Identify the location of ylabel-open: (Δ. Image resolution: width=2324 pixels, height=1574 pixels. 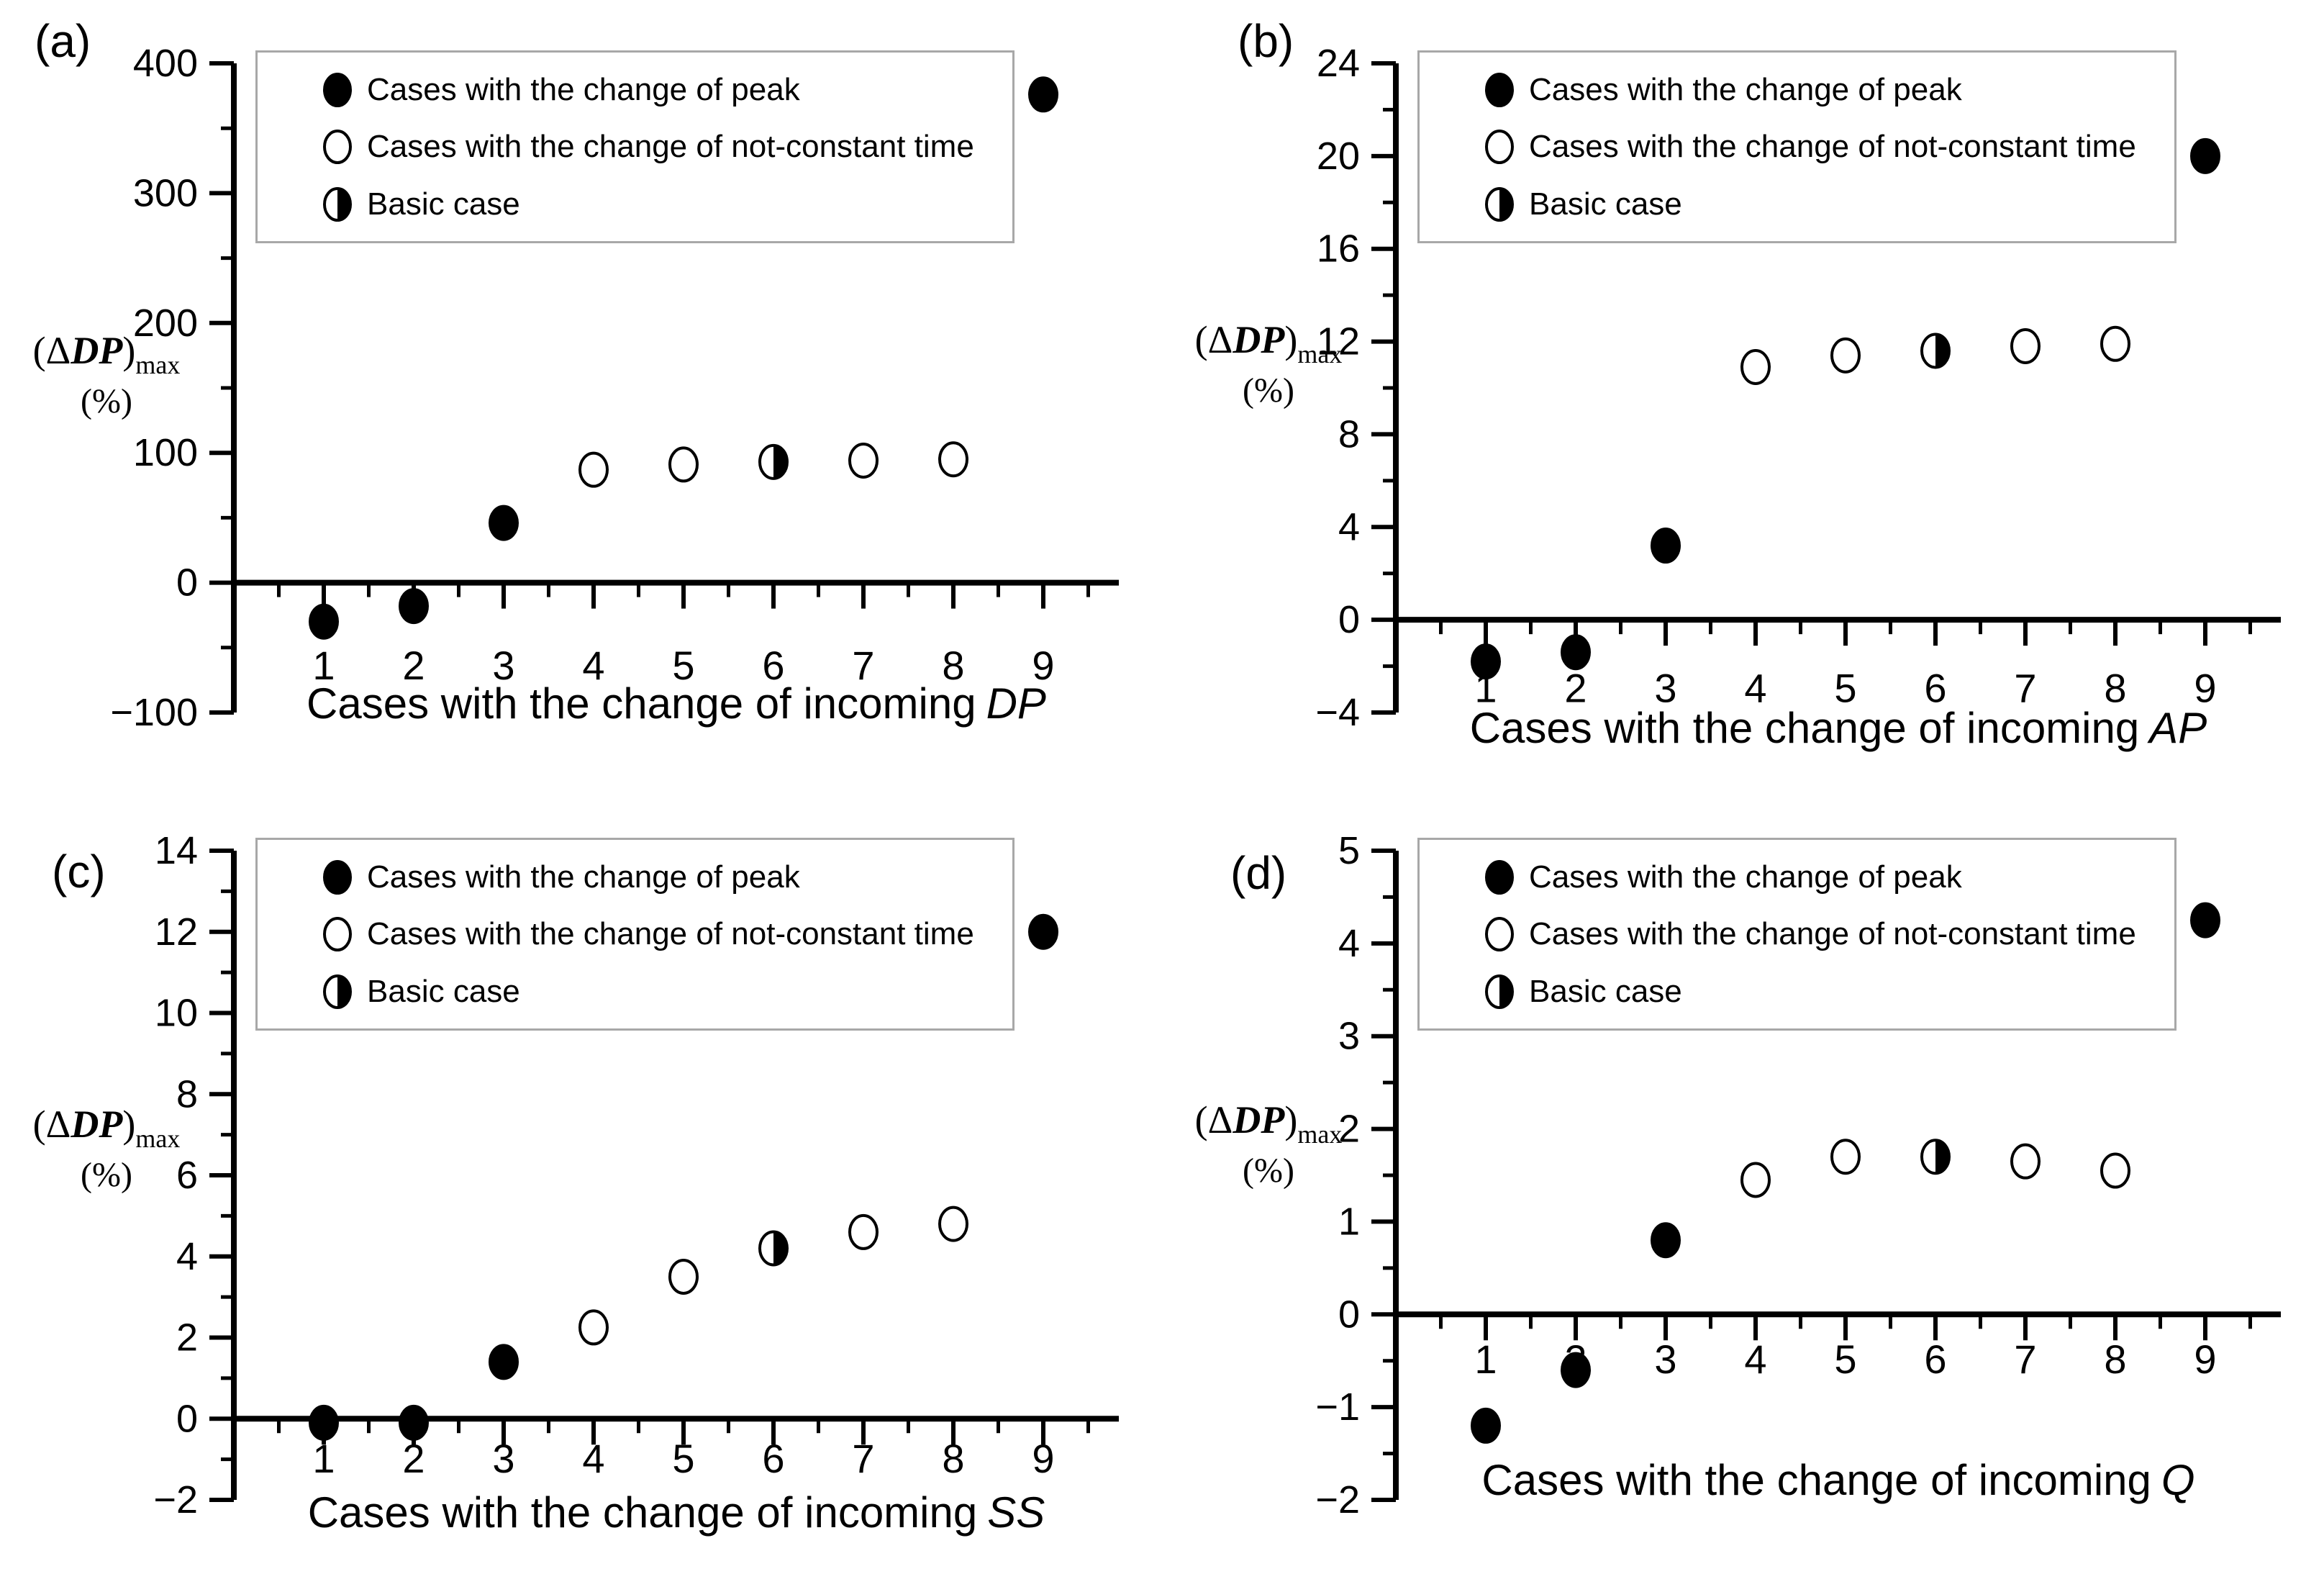
(51, 350).